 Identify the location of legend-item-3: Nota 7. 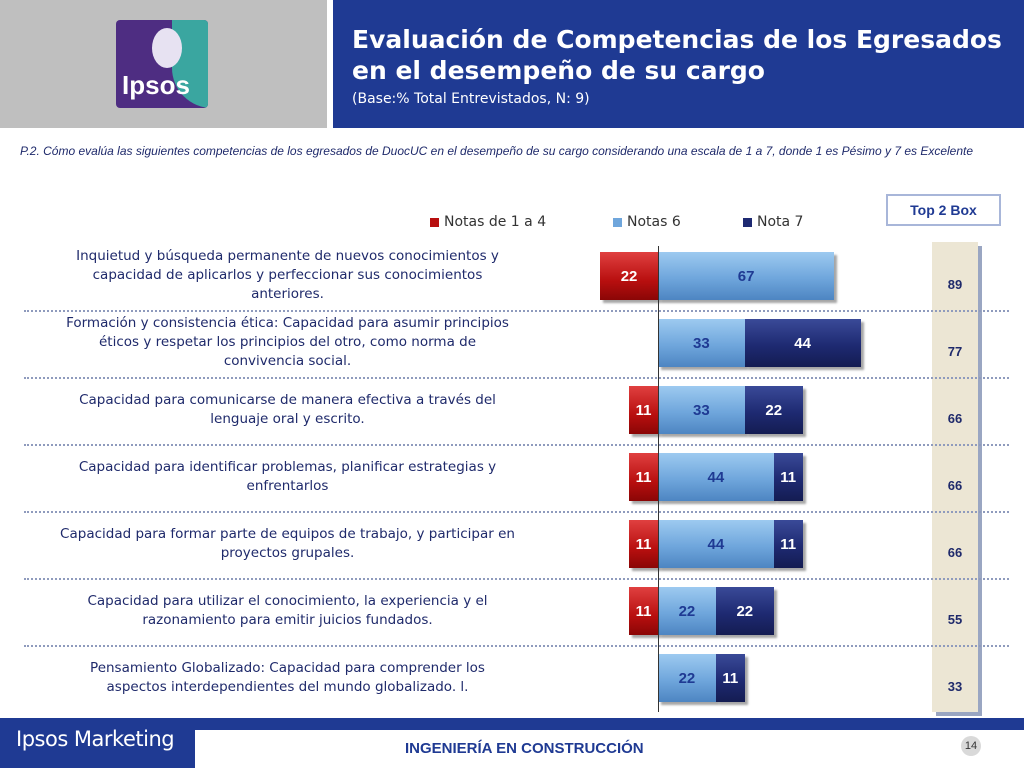
(773, 222).